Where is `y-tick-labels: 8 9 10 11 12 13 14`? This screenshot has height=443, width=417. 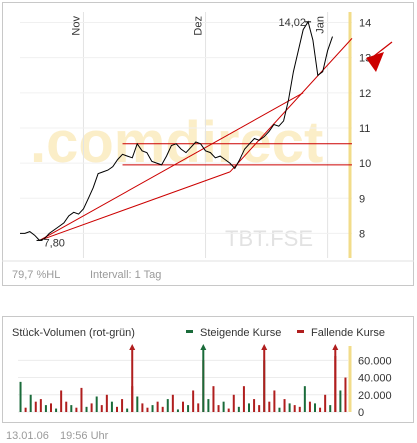 y-tick-labels: 8 9 10 11 12 13 14 is located at coordinates (365, 129).